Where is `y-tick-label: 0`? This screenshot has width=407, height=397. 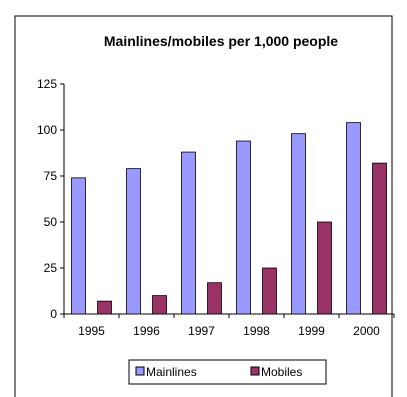
y-tick-label: 0 is located at coordinates (53, 314).